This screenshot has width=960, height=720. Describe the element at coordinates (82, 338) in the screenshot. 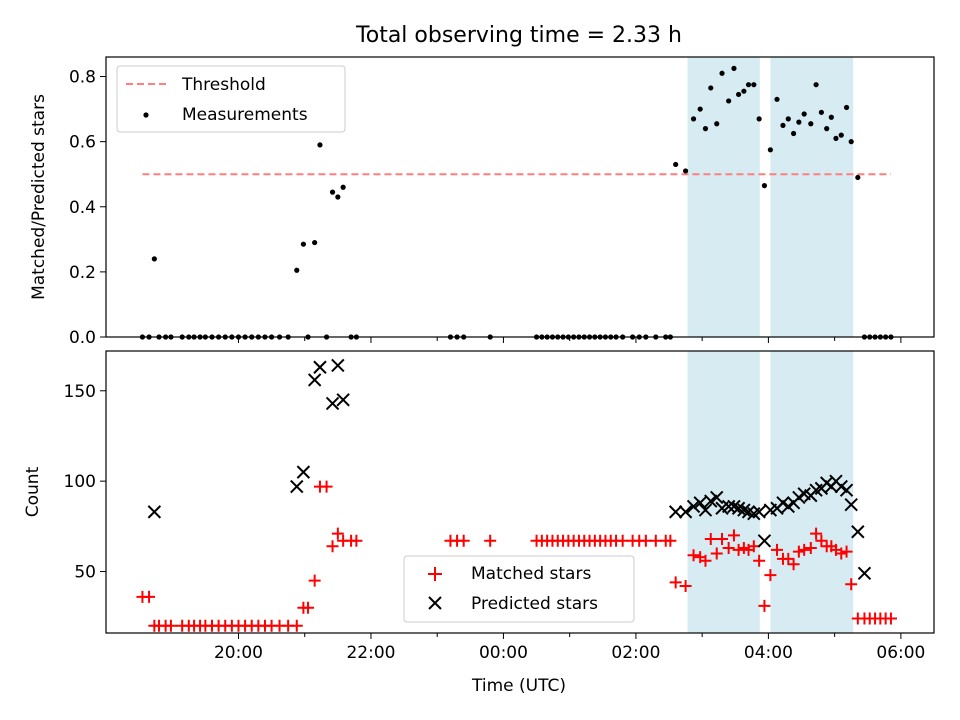

I see `y-tick-label: 0.0` at that location.